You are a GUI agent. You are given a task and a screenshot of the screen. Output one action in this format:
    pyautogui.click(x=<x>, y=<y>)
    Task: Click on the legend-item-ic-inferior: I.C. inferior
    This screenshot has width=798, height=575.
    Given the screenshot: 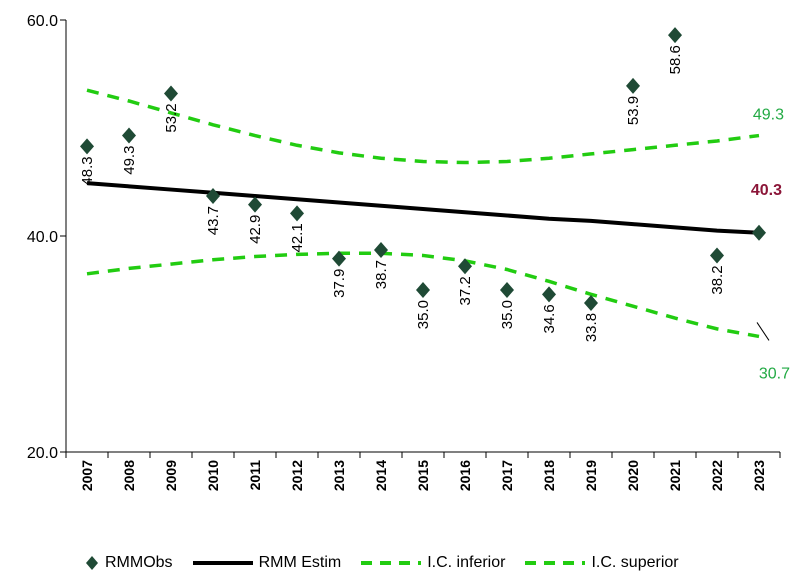 What is the action you would take?
    pyautogui.click(x=433, y=563)
    